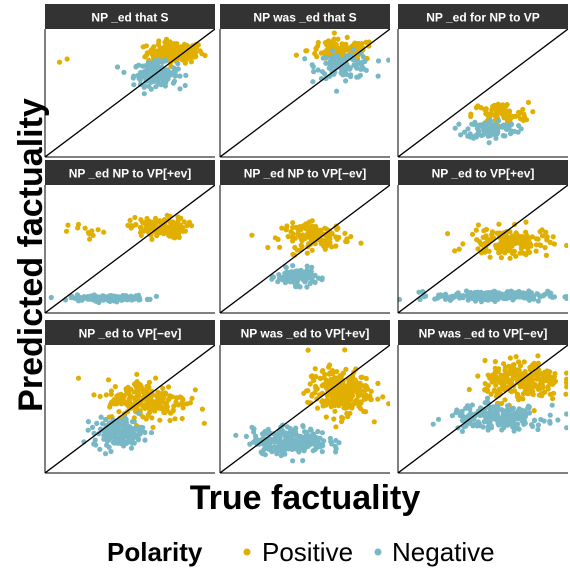 The image size is (570, 570). Describe the element at coordinates (305, 174) in the screenshot. I see `panel-title: NP _ed NP to VP[−ev]` at that location.